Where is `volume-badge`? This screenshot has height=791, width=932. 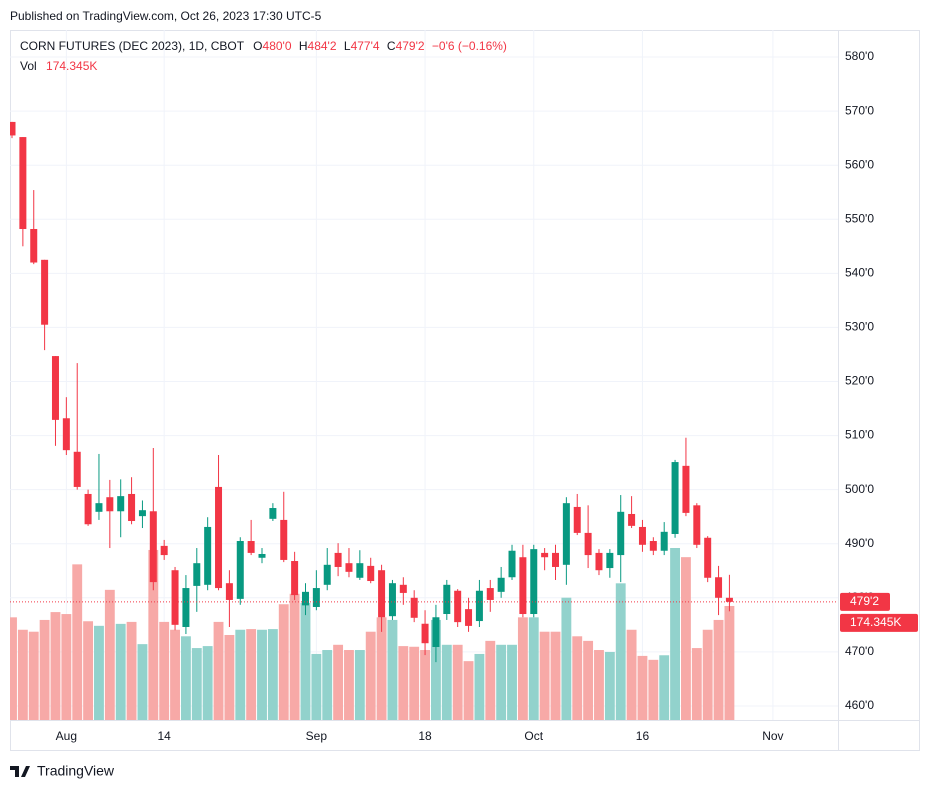
volume-badge is located at coordinates (879, 622).